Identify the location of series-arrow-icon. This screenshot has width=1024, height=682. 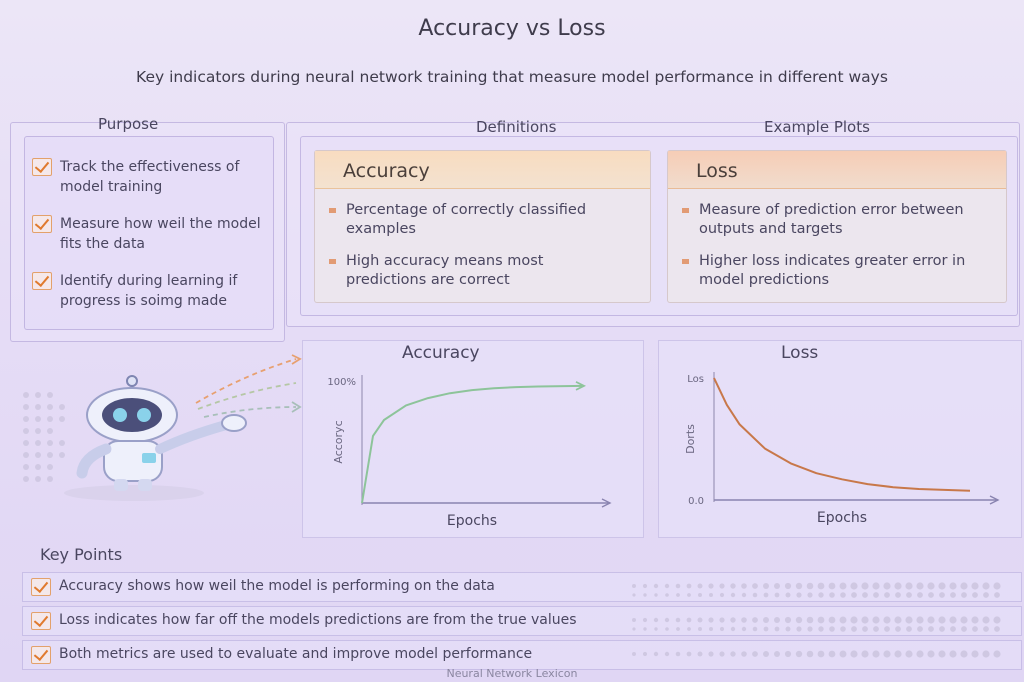
(581, 386).